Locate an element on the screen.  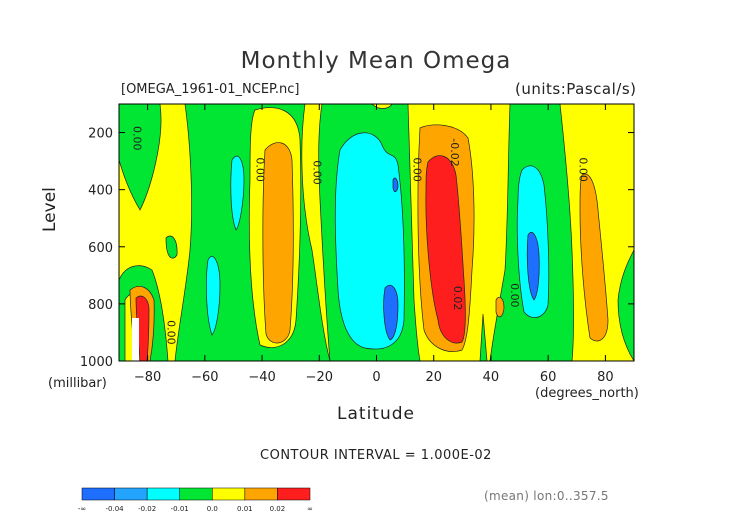
x-tick-label: −20 is located at coordinates (319, 377).